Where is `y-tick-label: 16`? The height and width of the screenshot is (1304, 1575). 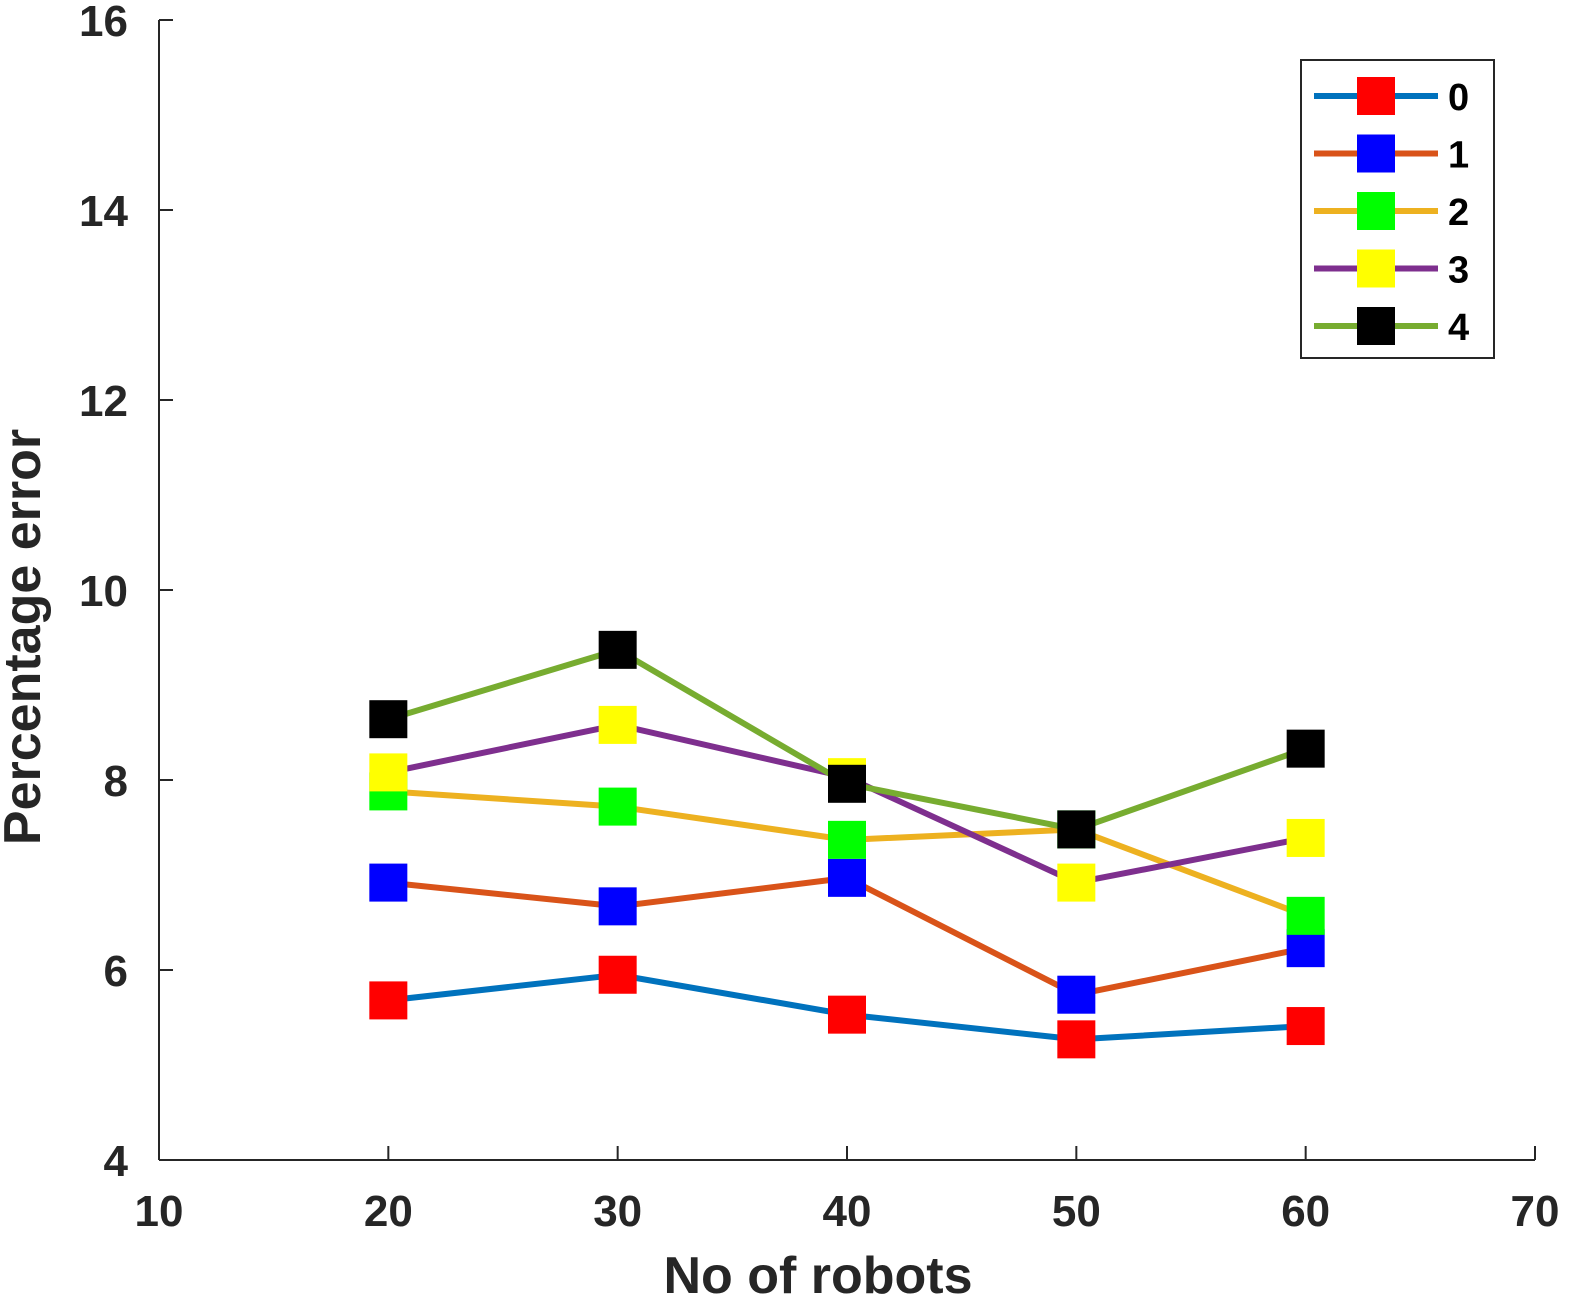
y-tick-label: 16 is located at coordinates (103, 23).